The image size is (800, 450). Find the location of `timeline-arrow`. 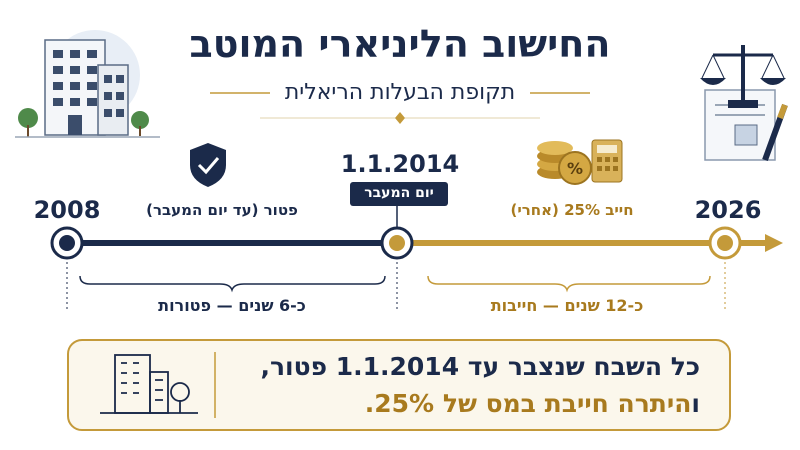

timeline-arrow is located at coordinates (774, 243).